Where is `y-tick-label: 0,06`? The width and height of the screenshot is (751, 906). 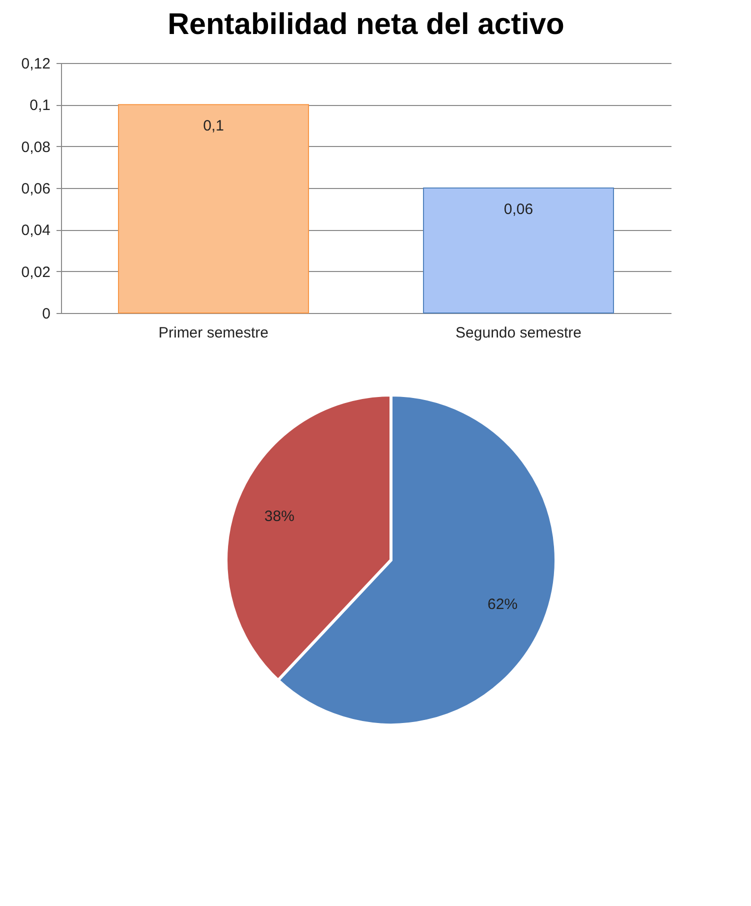
y-tick-label: 0,06 is located at coordinates (35, 189).